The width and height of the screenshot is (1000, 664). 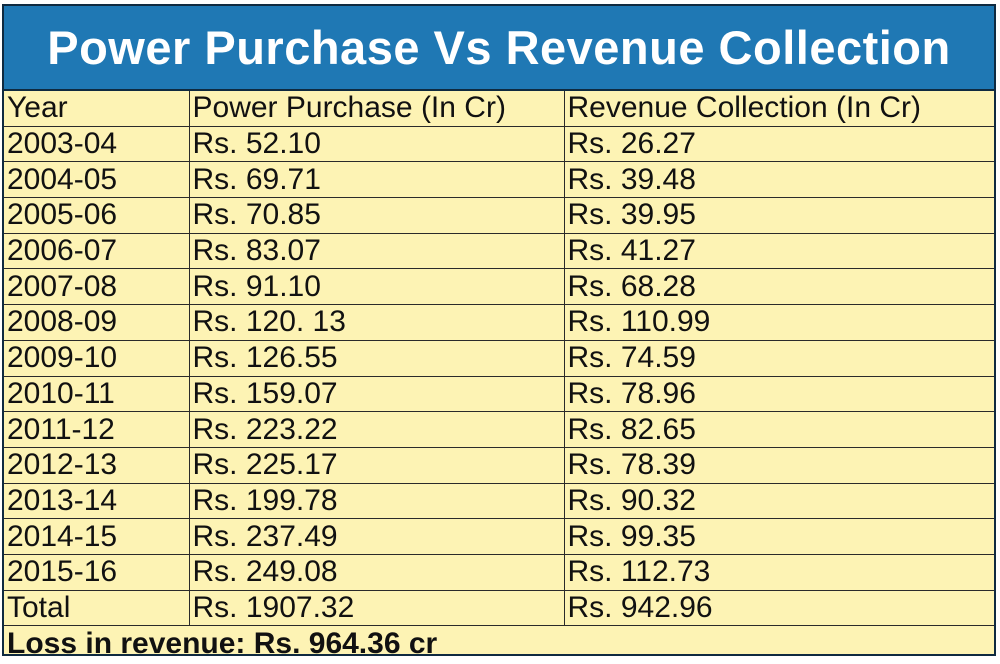 I want to click on cell-revenue-collection: Rs. 26.27, so click(x=778, y=144).